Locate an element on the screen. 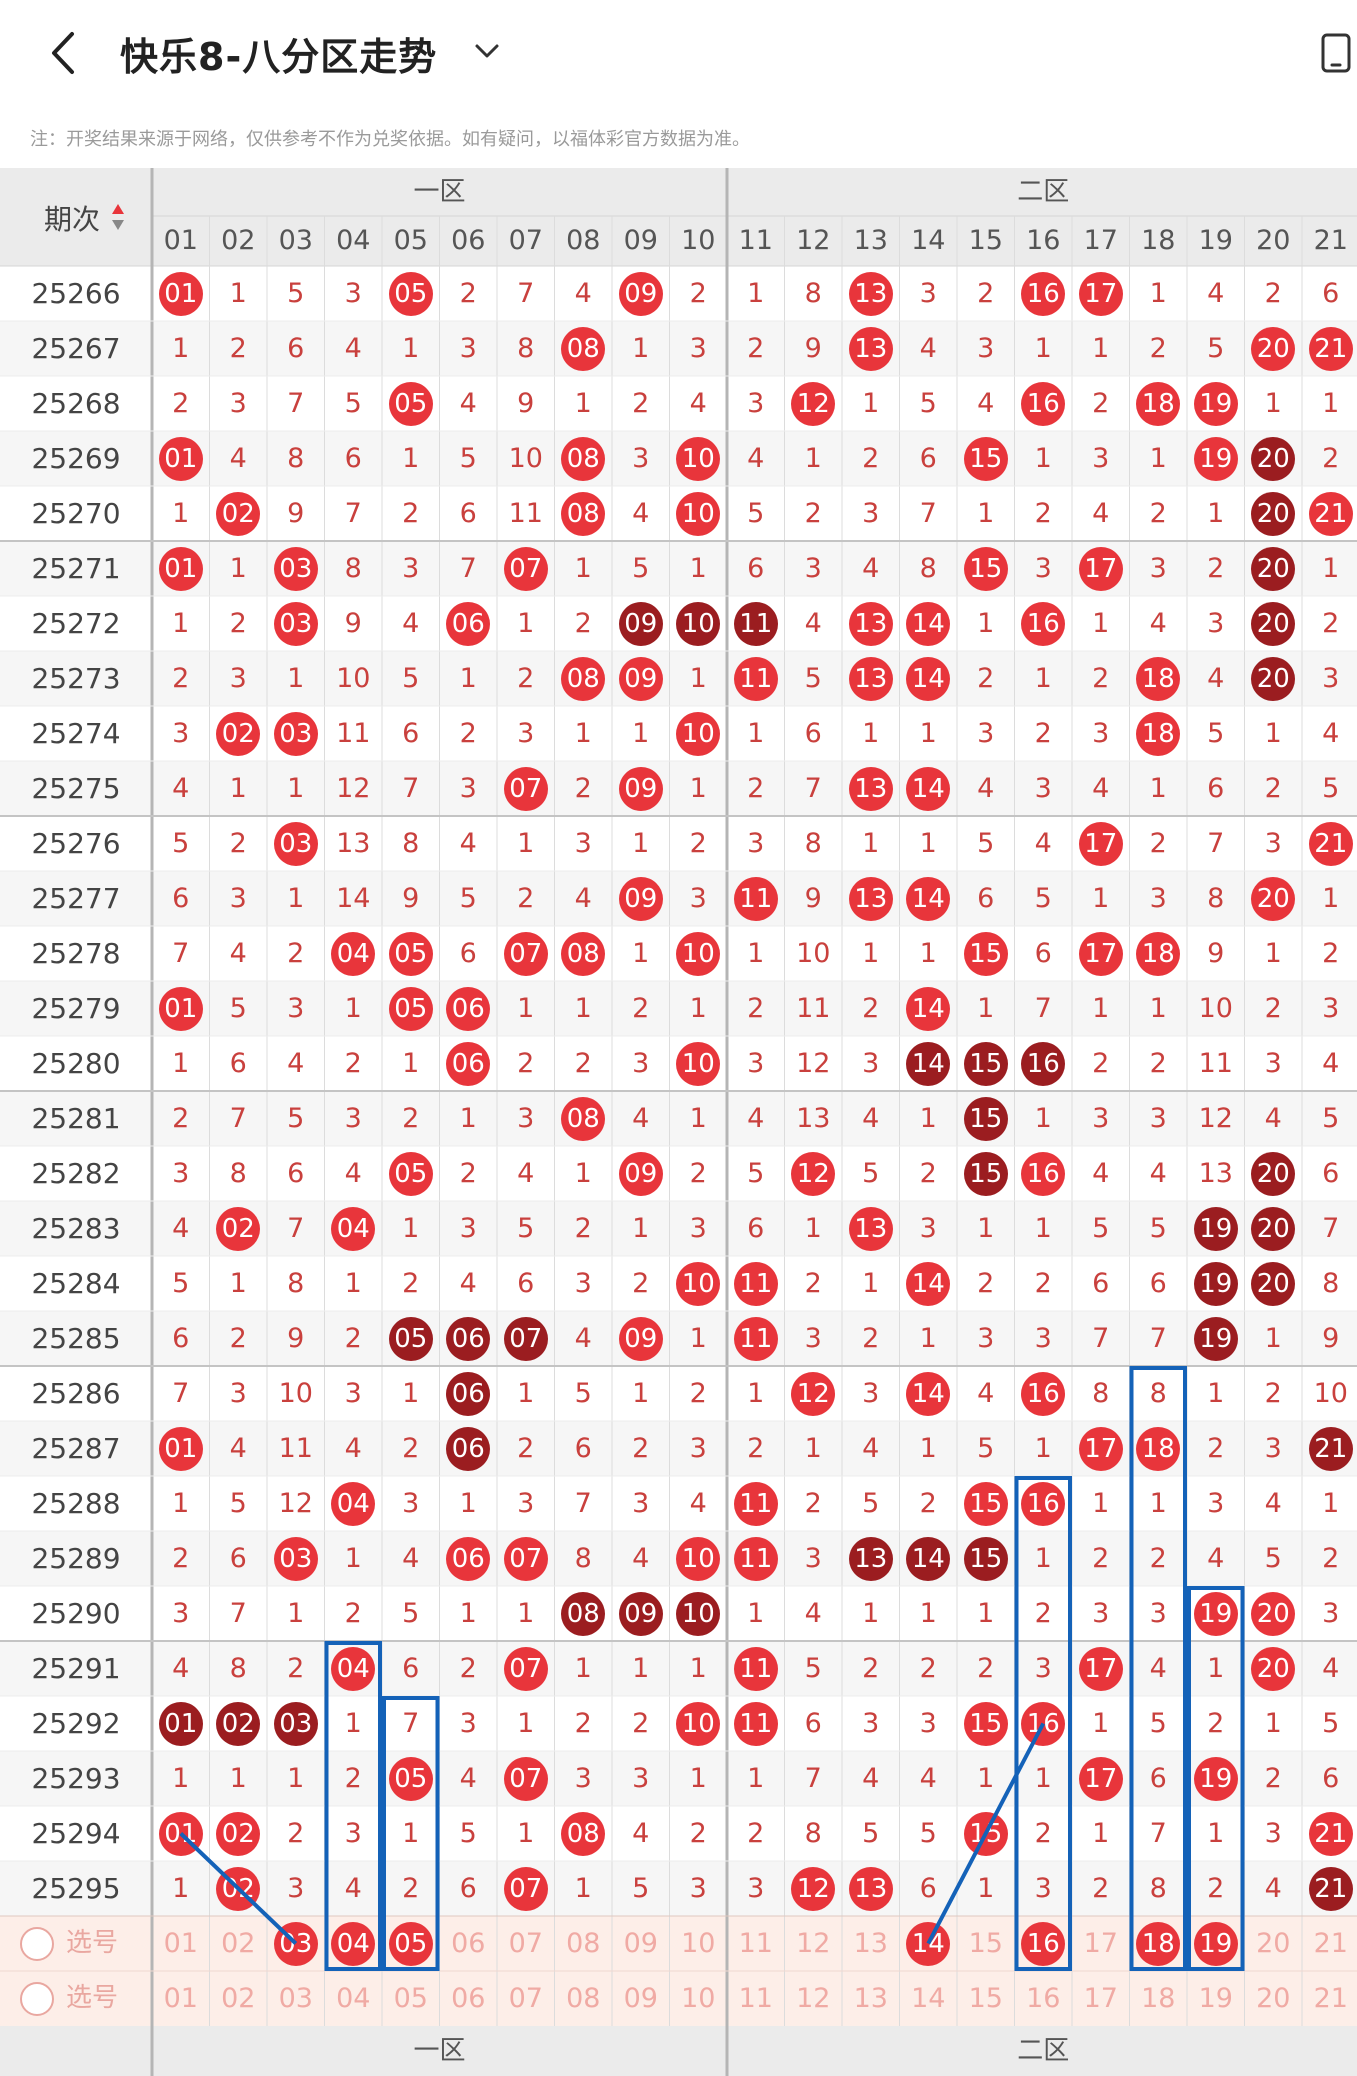 This screenshot has width=1357, height=2076. column-header: 11 is located at coordinates (755, 240).